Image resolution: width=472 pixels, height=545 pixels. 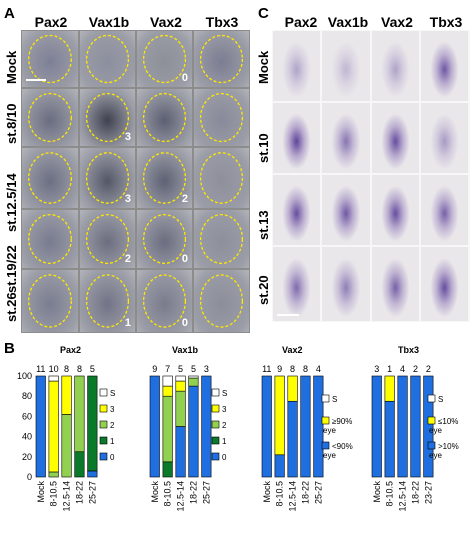 What do you see at coordinates (408, 350) in the screenshot?
I see `chart-title: Tbx3` at bounding box center [408, 350].